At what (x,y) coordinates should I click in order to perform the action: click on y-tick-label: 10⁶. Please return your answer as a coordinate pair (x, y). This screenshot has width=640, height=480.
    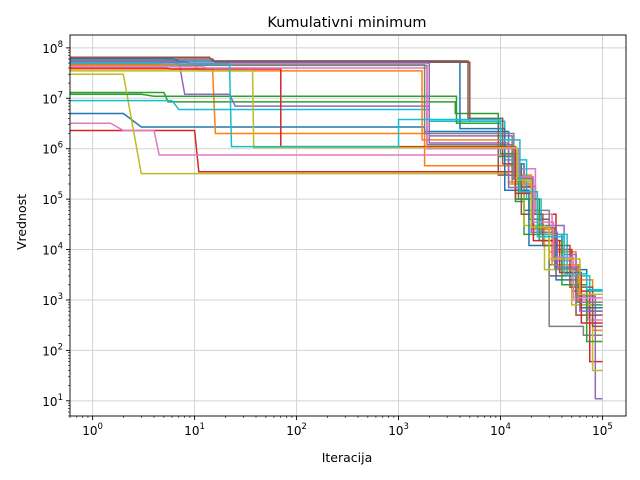
    Looking at the image, I should click on (52, 149).